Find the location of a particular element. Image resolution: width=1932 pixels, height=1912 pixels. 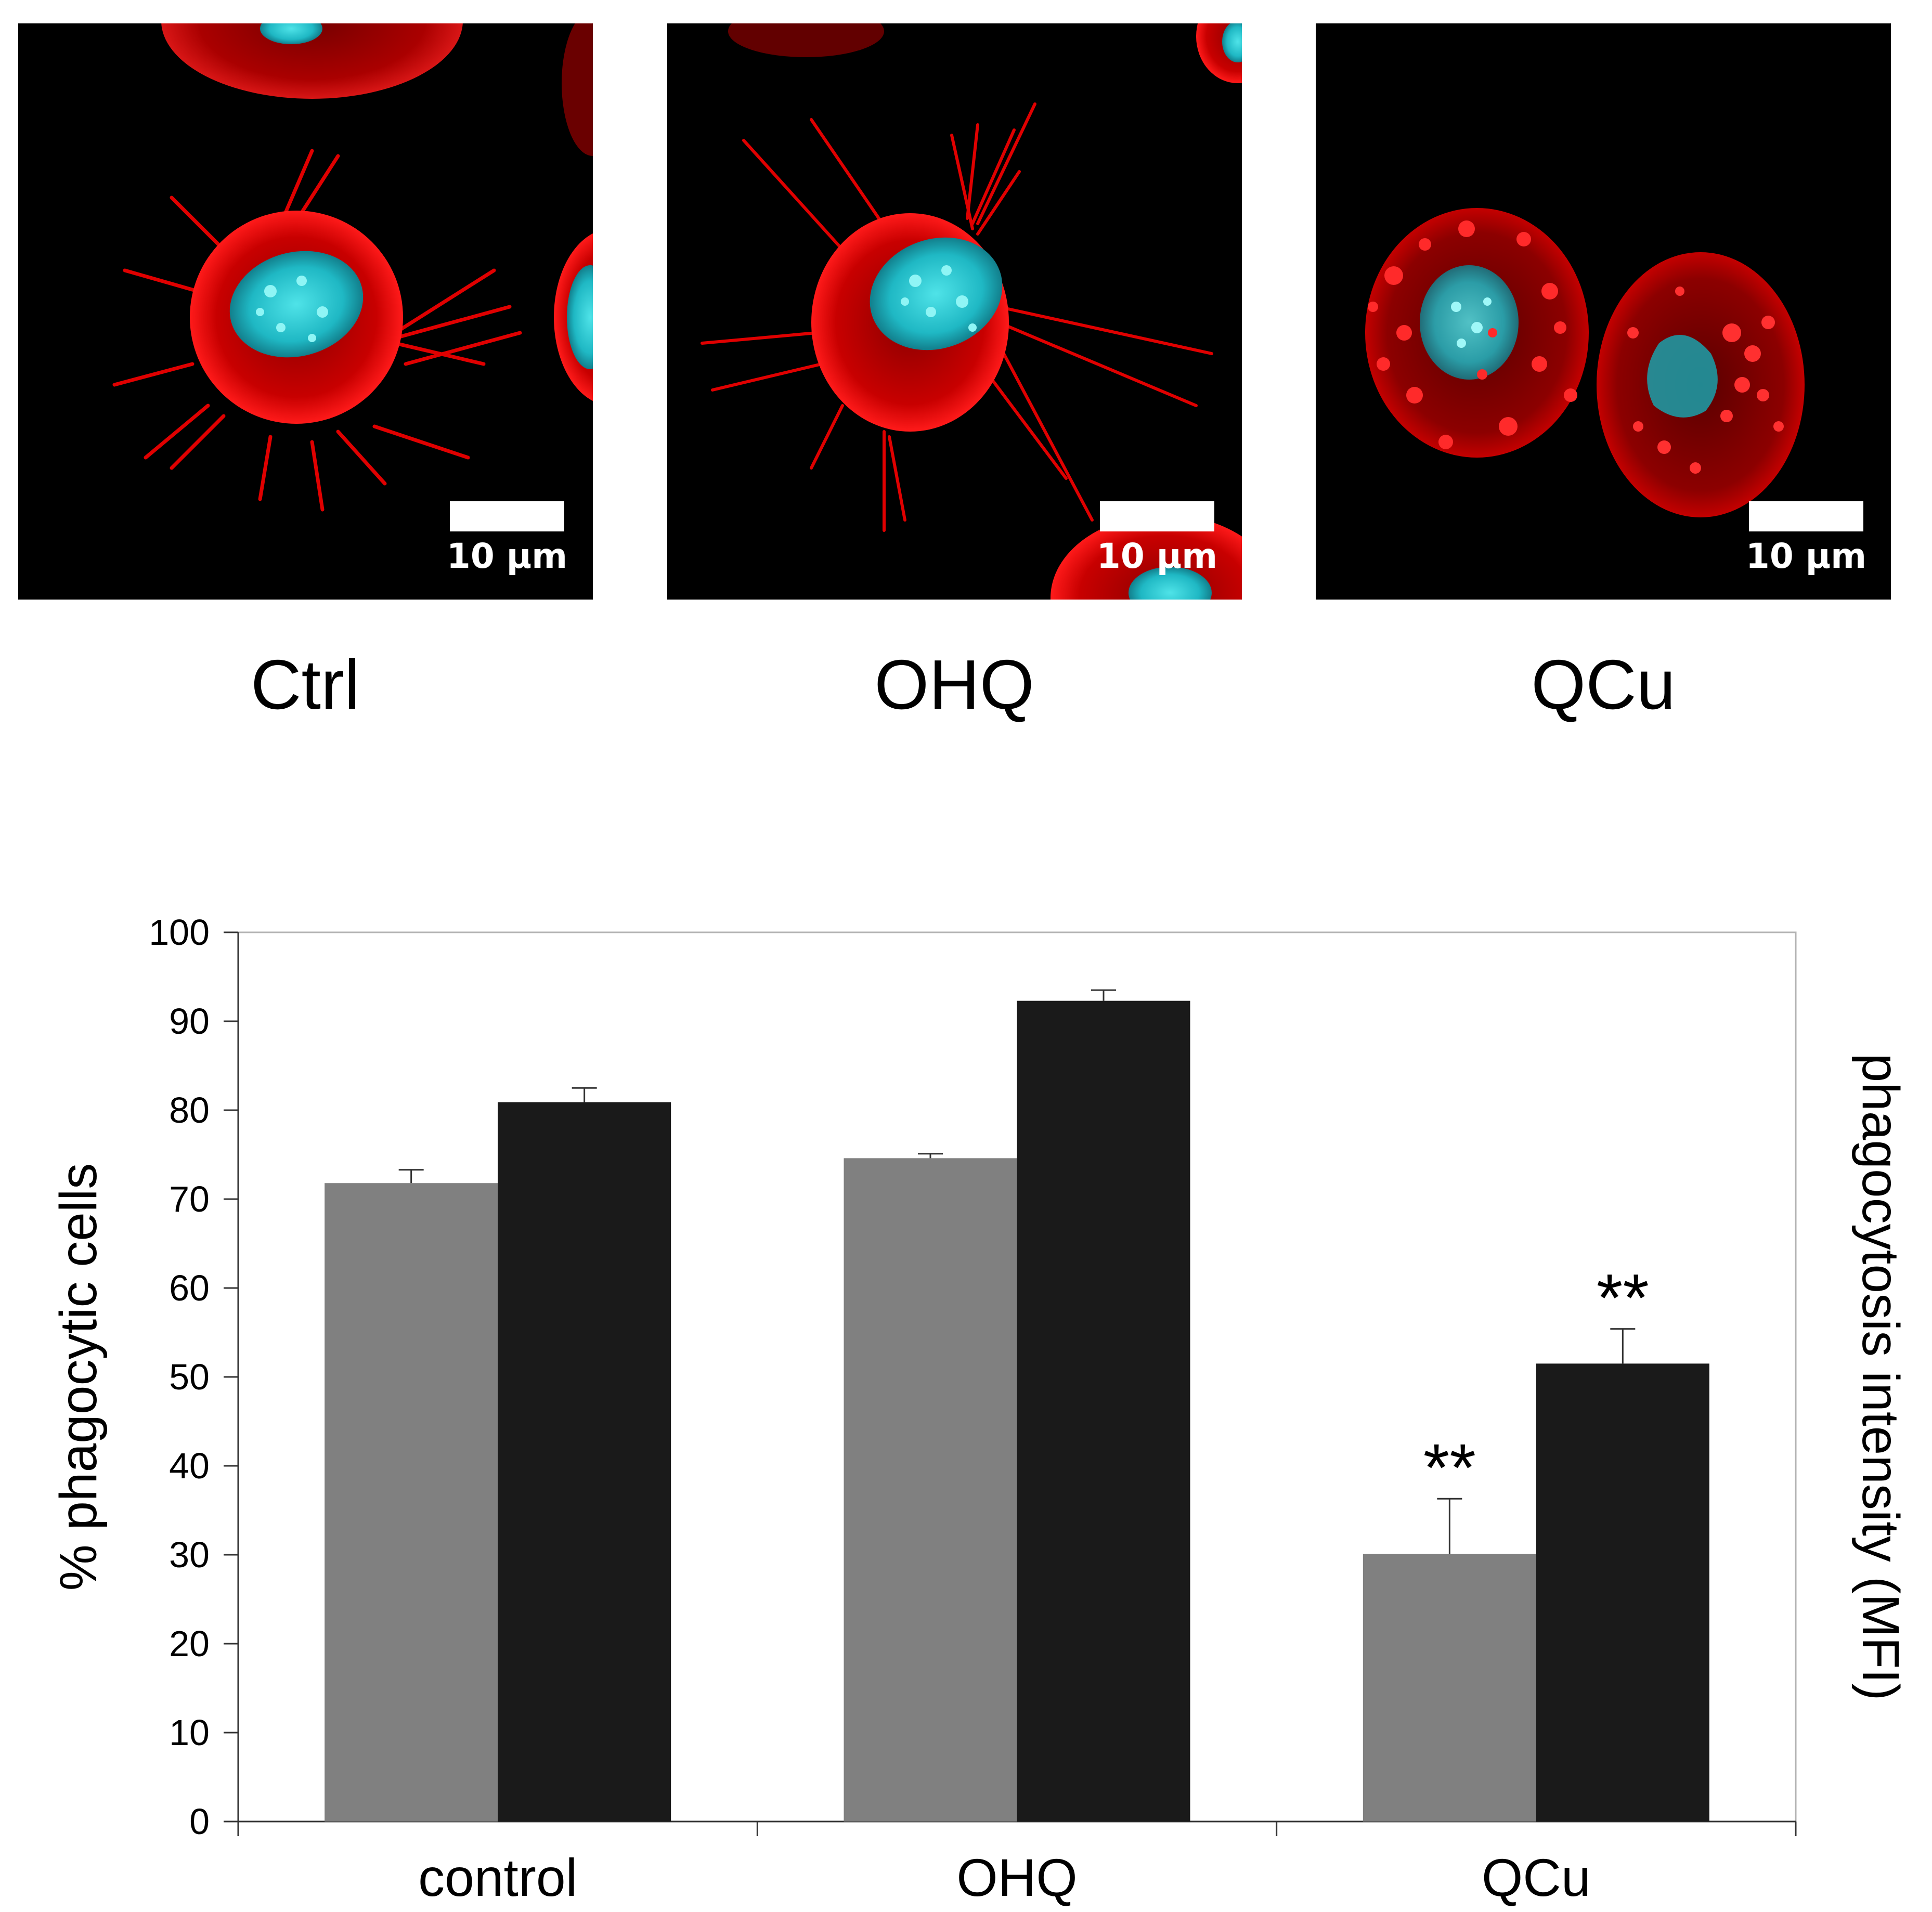

x-ticks: control OHQ QCu is located at coordinates (1017, 1865).